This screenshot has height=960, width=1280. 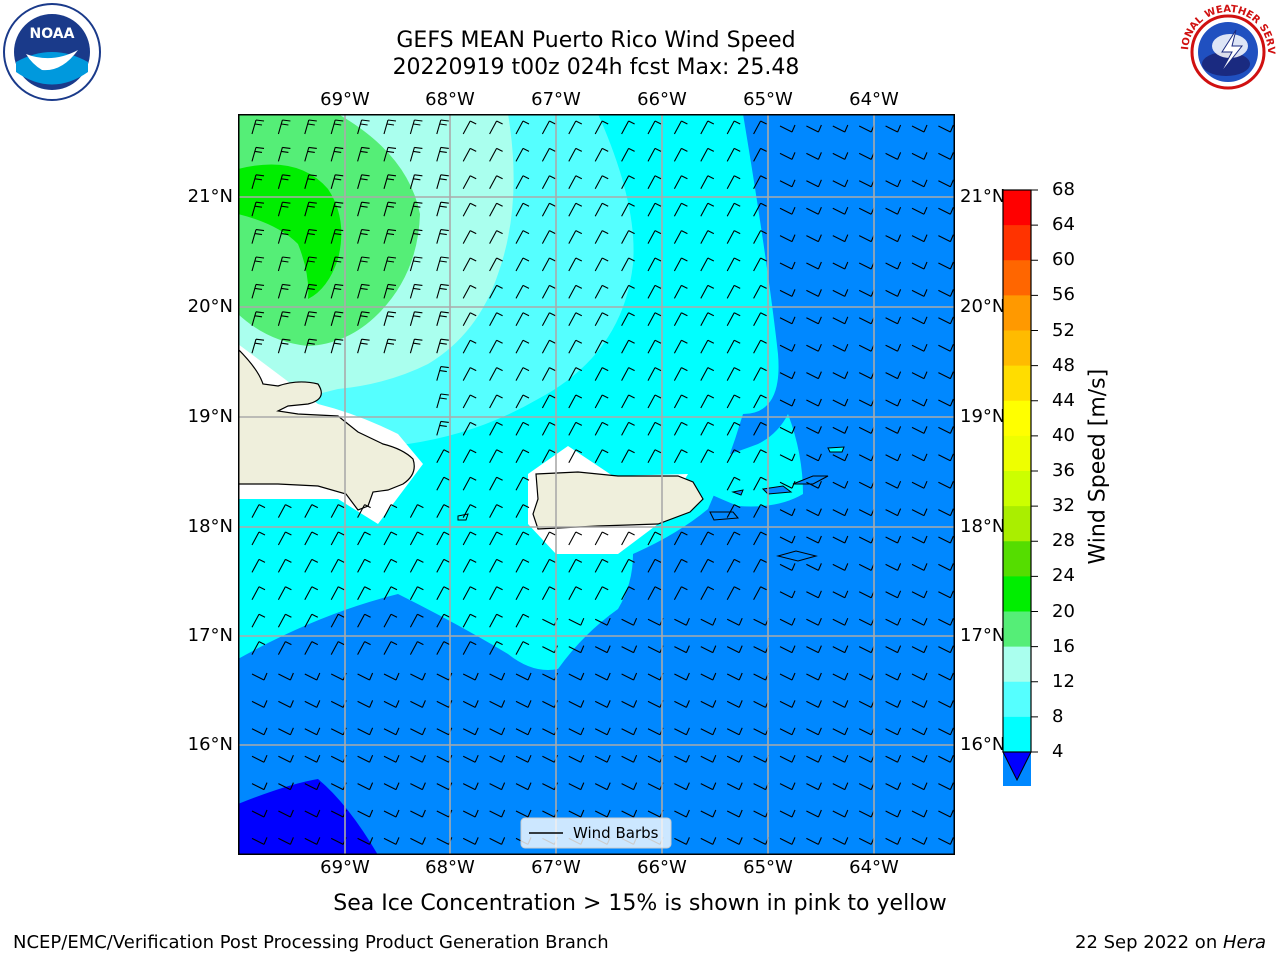 I want to click on colorbar-tick-label: 32, so click(x=1063, y=506).